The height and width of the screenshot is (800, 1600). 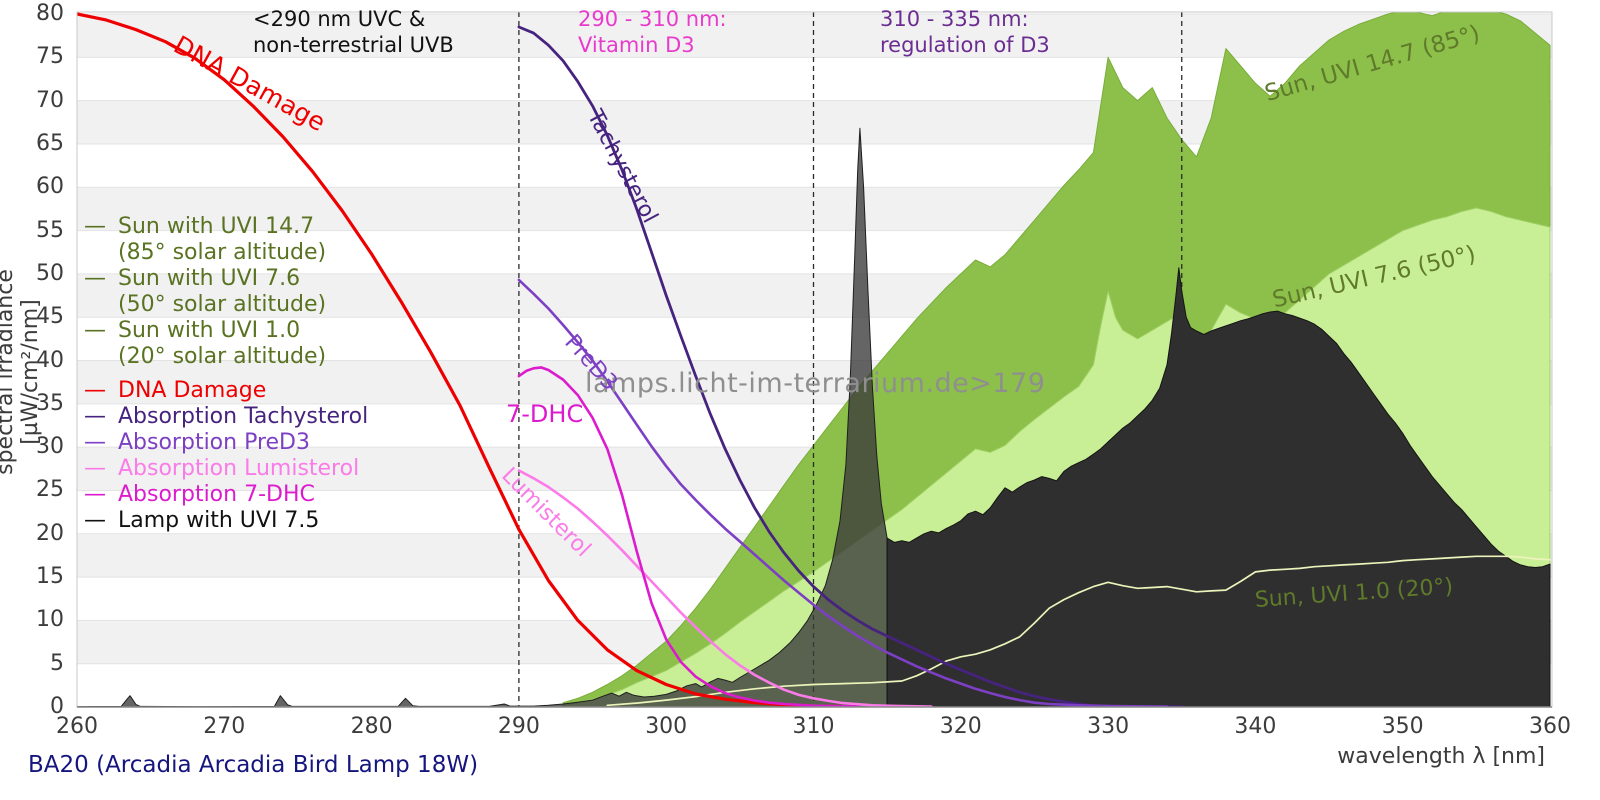 I want to click on legend-item: (50° solar altitude), so click(x=226, y=305).